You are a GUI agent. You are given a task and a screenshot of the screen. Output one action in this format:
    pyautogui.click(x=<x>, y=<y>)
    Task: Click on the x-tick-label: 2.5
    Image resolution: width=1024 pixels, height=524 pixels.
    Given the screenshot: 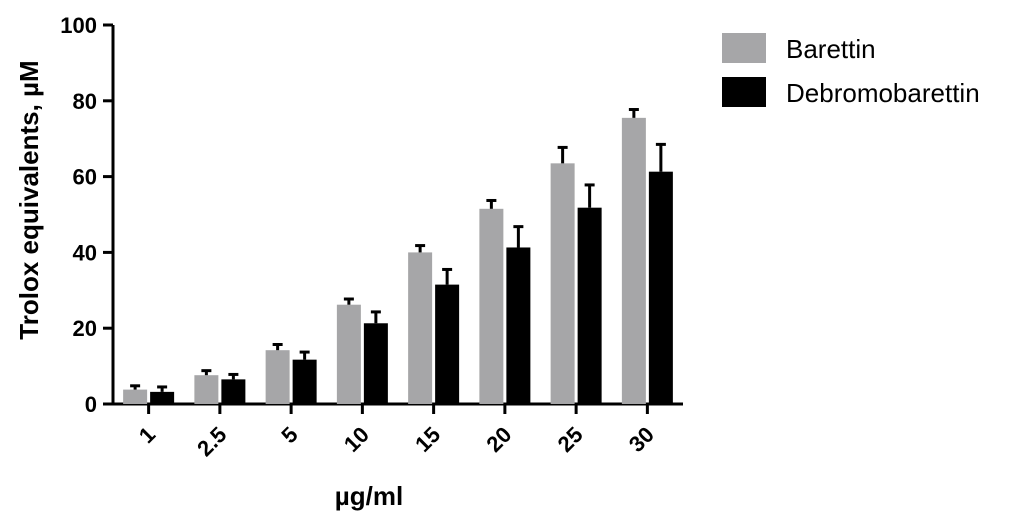 What is the action you would take?
    pyautogui.click(x=211, y=441)
    